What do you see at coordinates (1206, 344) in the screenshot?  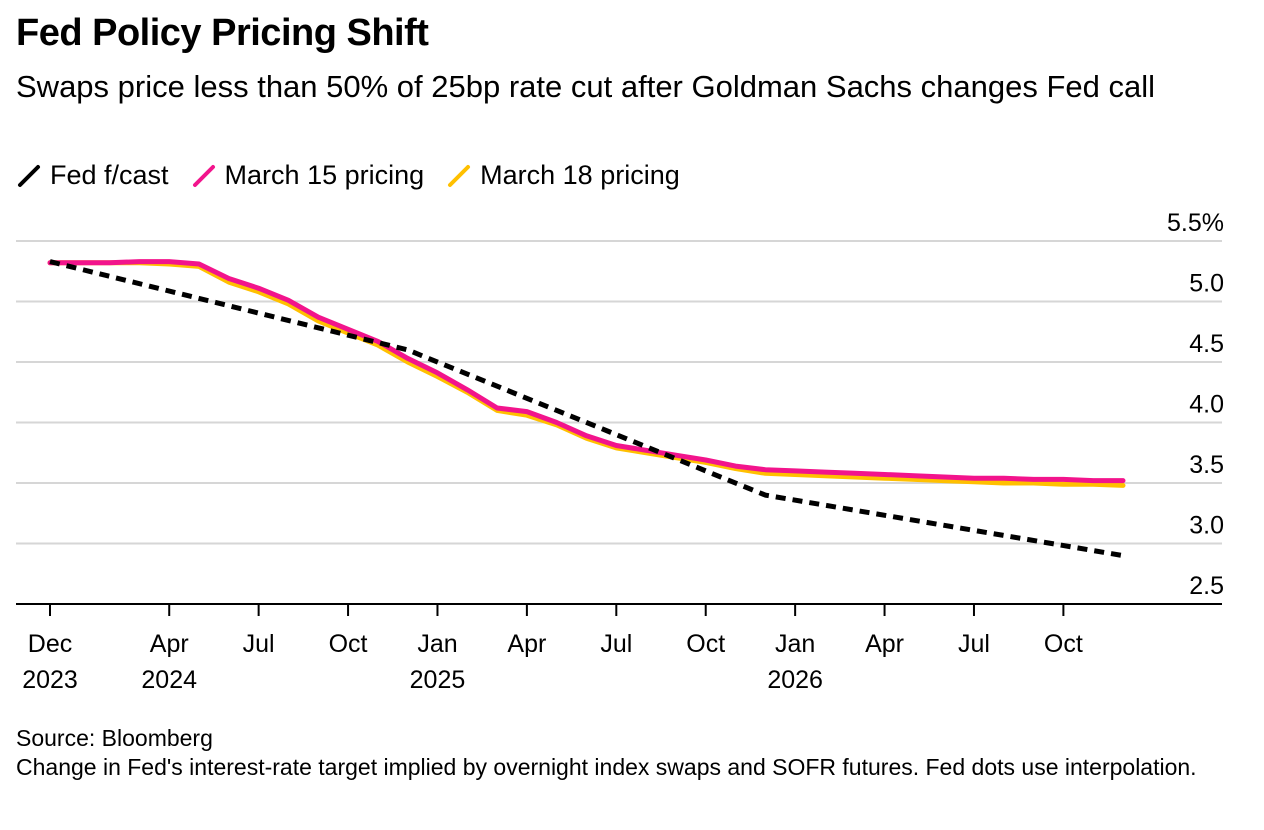 I see `y-tick-label: 4.5` at bounding box center [1206, 344].